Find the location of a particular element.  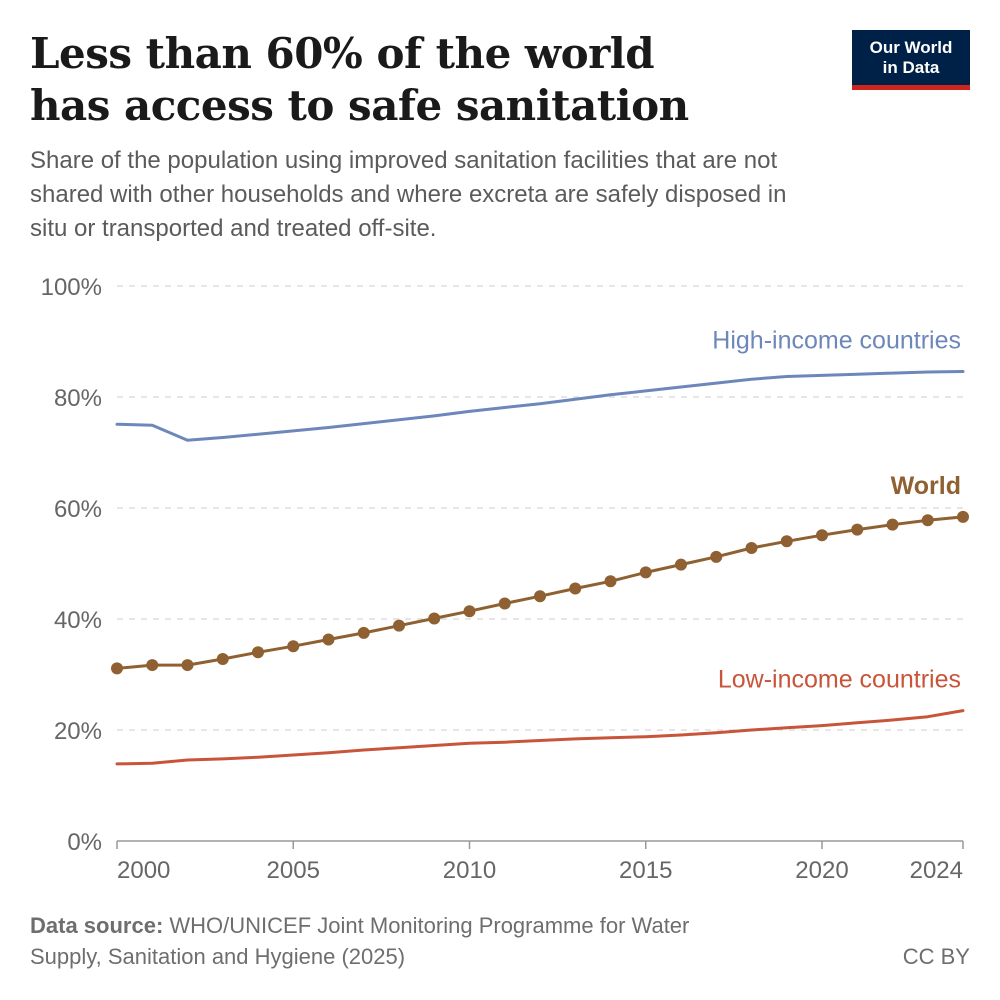

y-tick-label: 0% is located at coordinates (84, 842).